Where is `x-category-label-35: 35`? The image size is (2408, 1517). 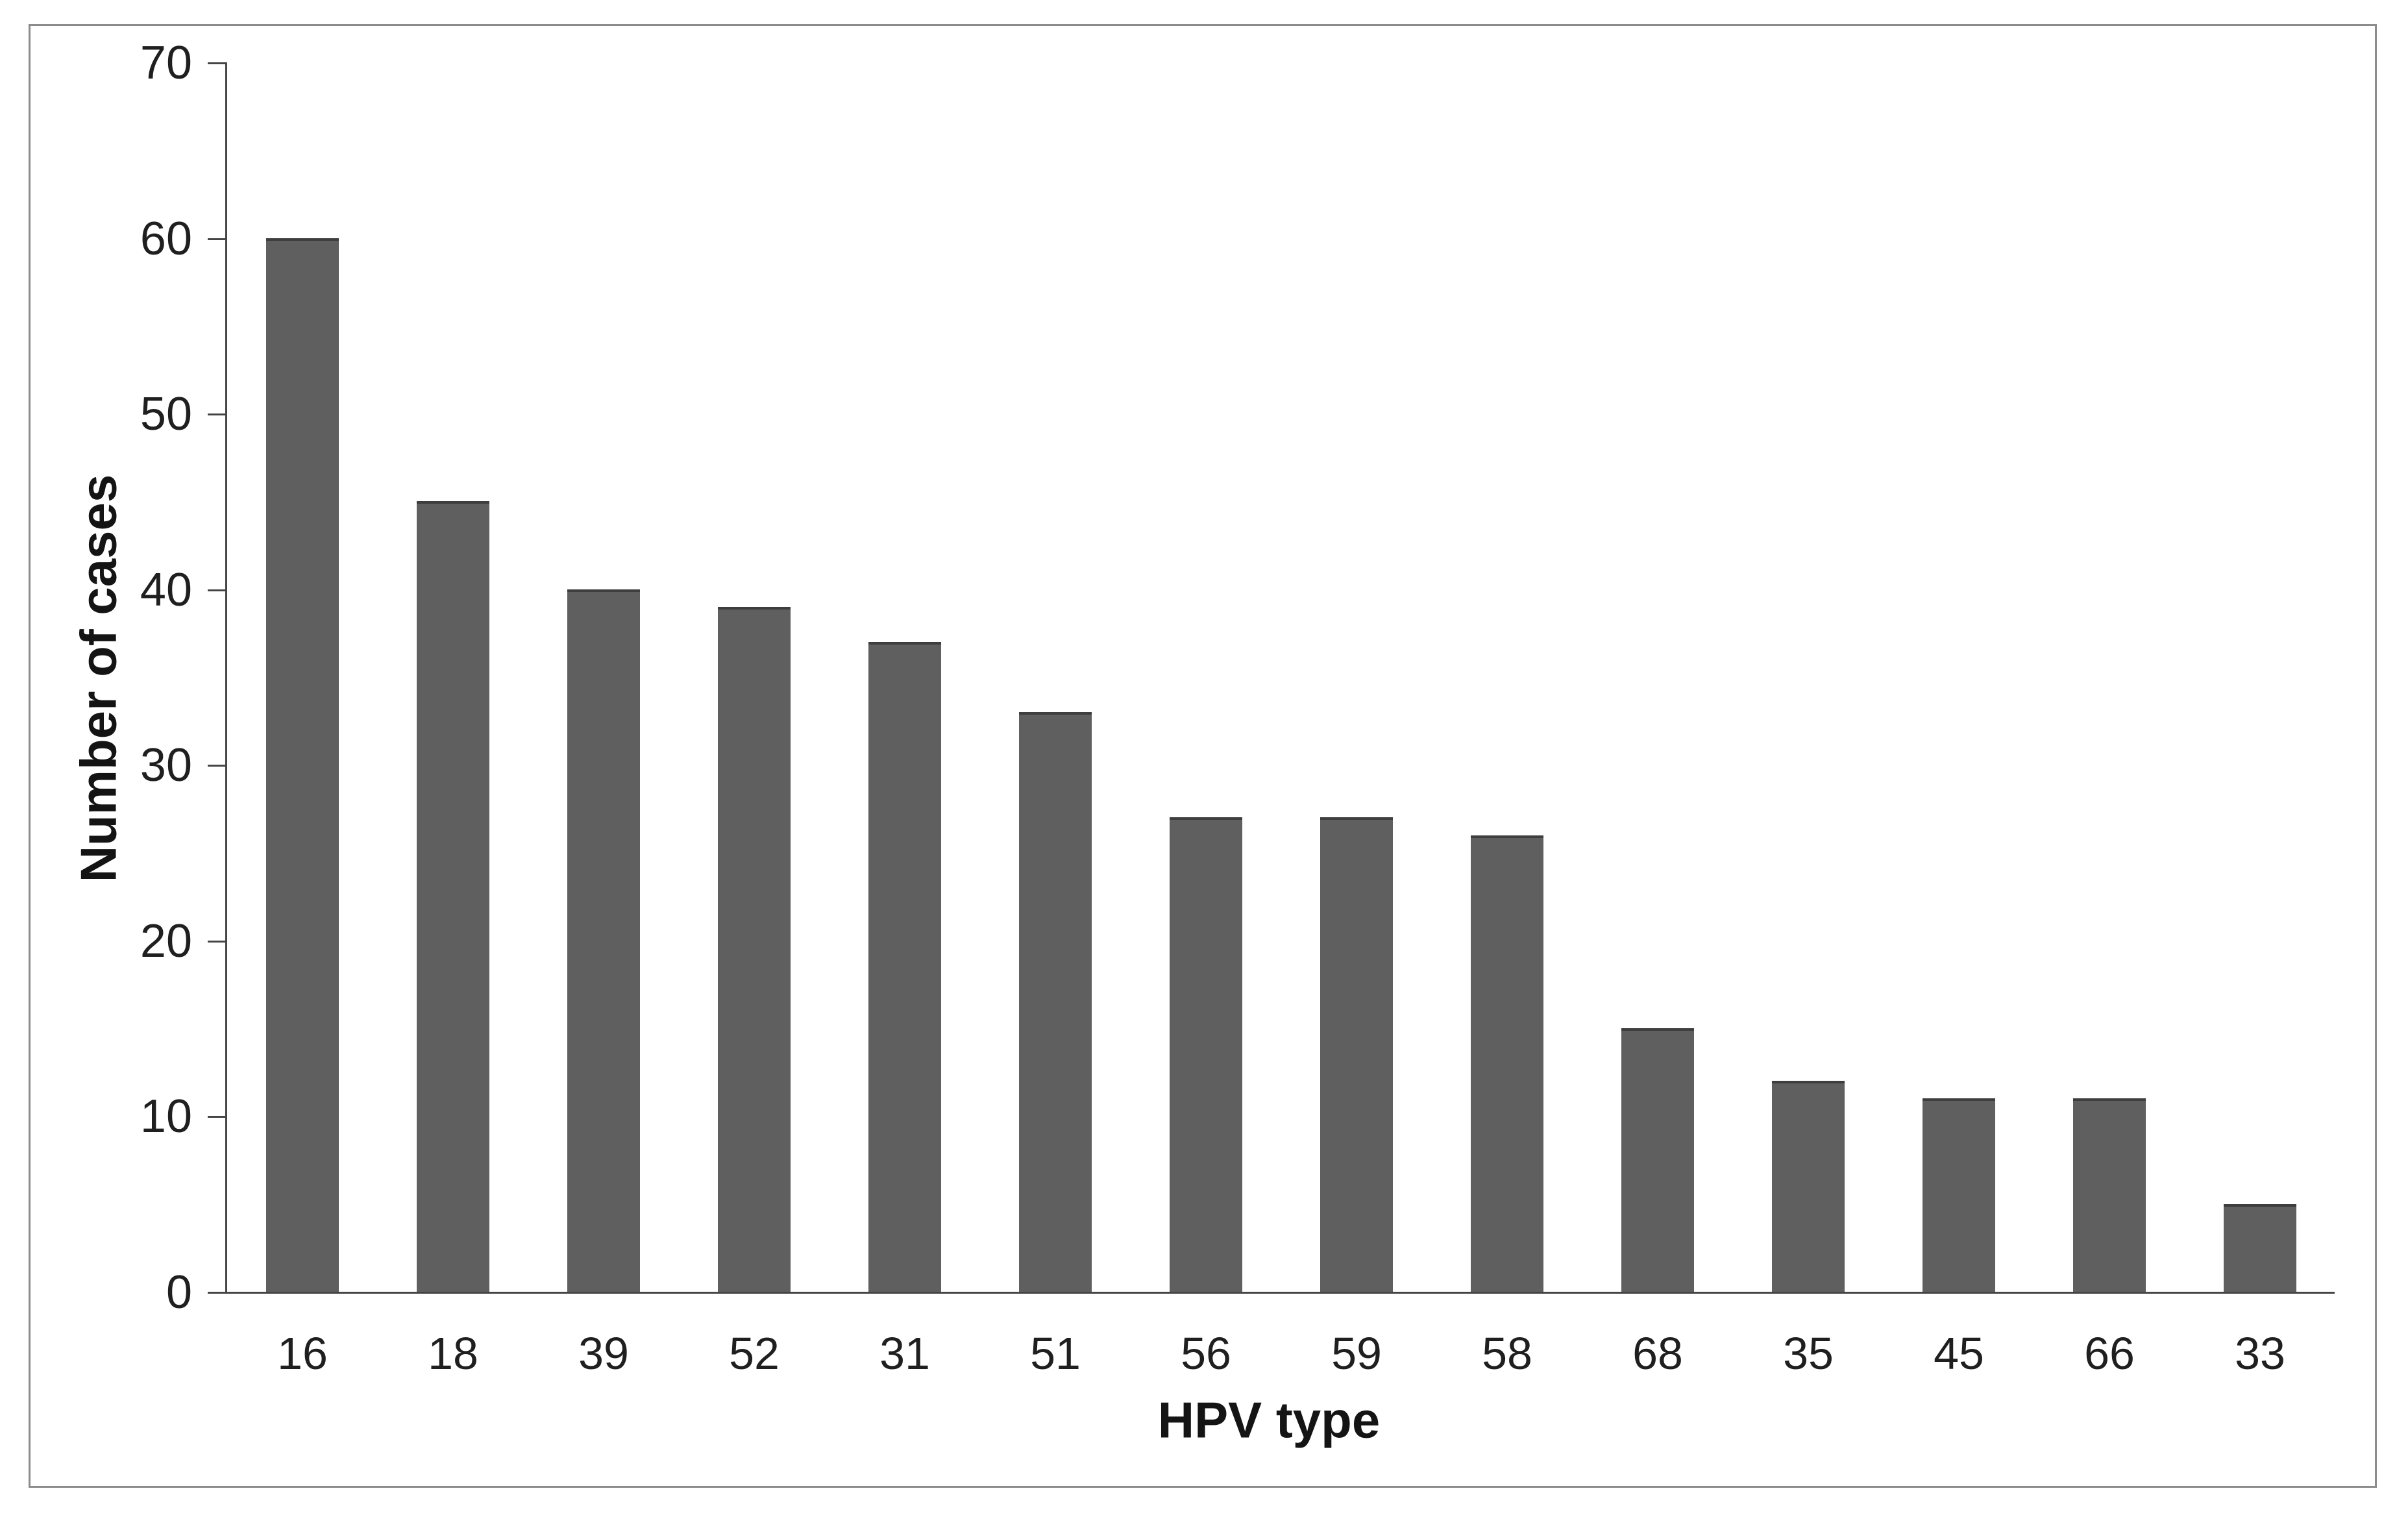 x-category-label-35: 35 is located at coordinates (1808, 1353).